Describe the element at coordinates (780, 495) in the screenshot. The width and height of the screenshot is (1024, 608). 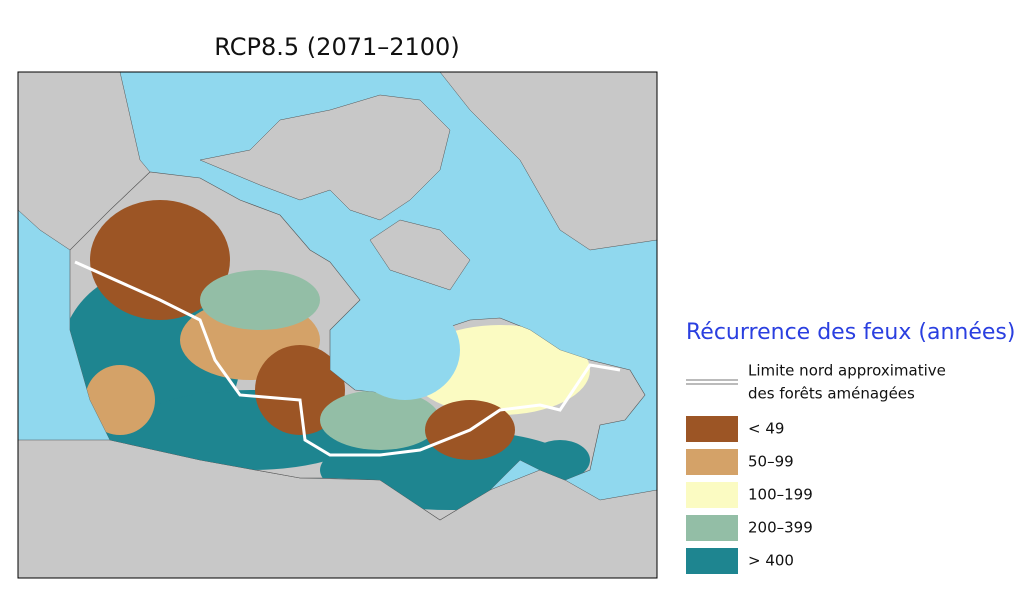
I see `legend-label: 100–199` at that location.